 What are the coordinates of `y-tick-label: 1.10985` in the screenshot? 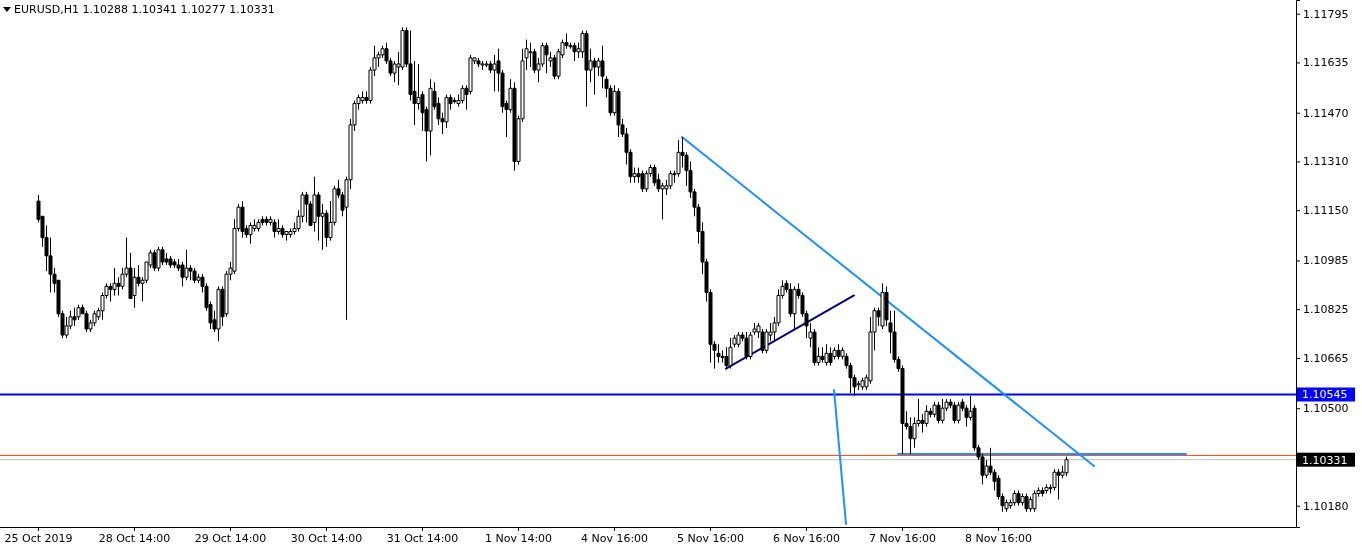 It's located at (1326, 261).